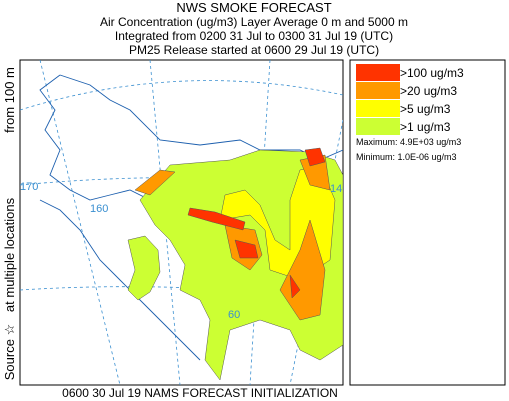 This screenshot has height=401, width=509. I want to click on legend-label: >20 ug/m3, so click(428, 91).